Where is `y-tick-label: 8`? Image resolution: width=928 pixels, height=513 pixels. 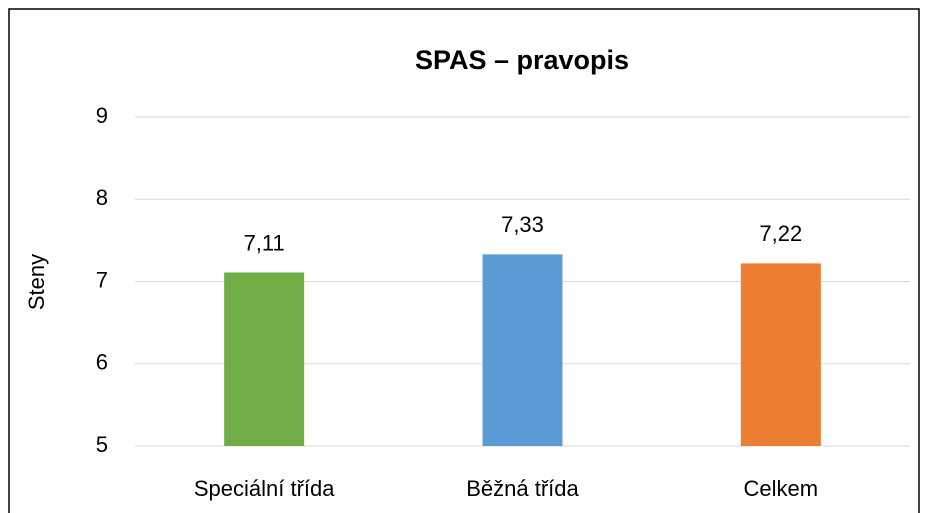 y-tick-label: 8 is located at coordinates (102, 197).